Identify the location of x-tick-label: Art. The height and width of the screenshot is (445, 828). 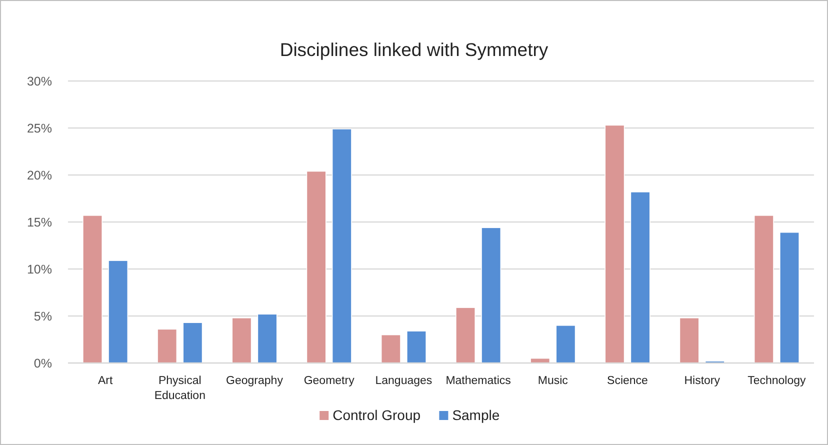
(106, 381).